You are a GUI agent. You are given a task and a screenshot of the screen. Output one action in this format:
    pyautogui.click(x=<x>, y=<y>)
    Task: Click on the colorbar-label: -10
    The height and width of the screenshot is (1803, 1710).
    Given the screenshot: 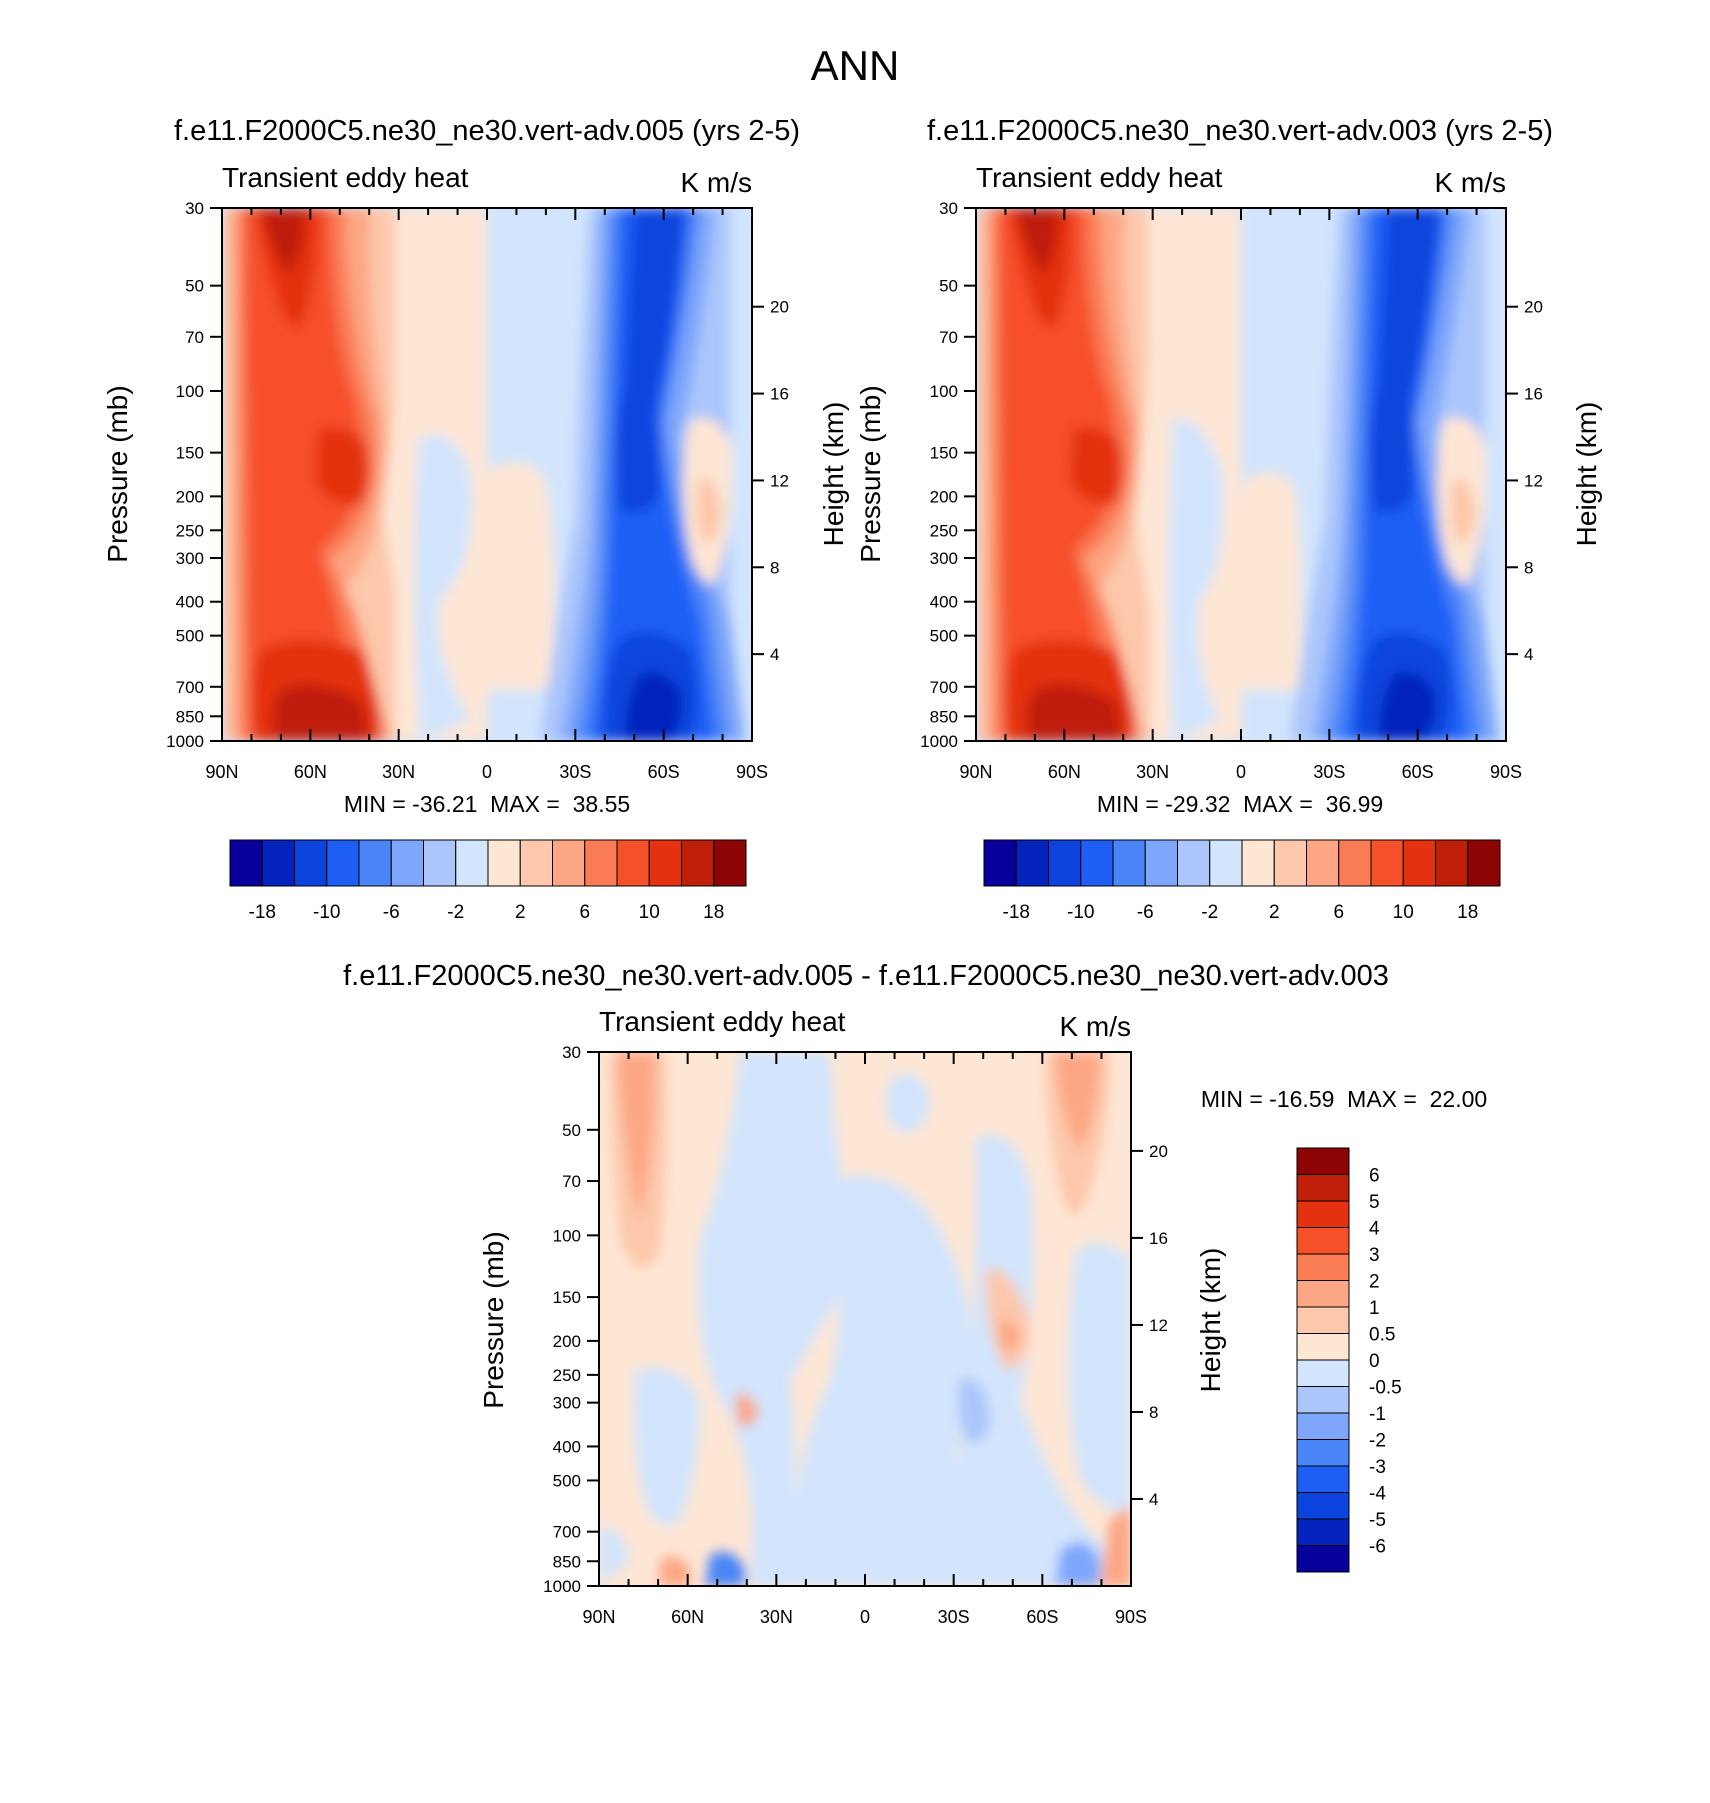 What is the action you would take?
    pyautogui.click(x=1080, y=912)
    